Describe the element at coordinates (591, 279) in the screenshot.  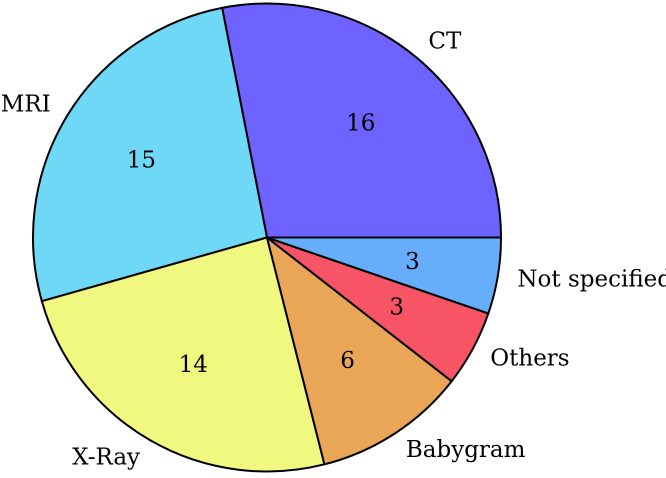
I see `slice-label-not-specified: Not specified` at that location.